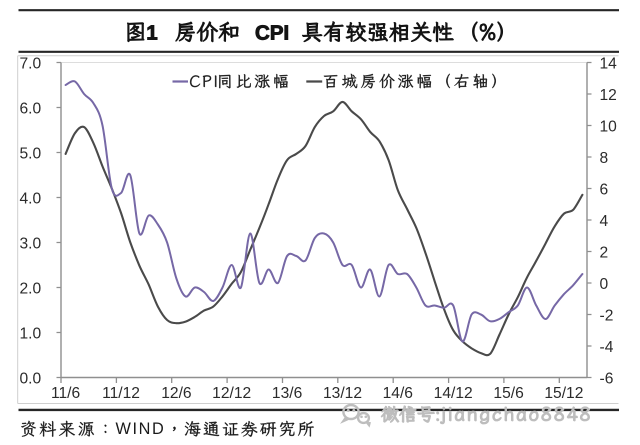 The image size is (640, 445). Describe the element at coordinates (287, 393) in the screenshot. I see `svg-text: 13/6` at that location.